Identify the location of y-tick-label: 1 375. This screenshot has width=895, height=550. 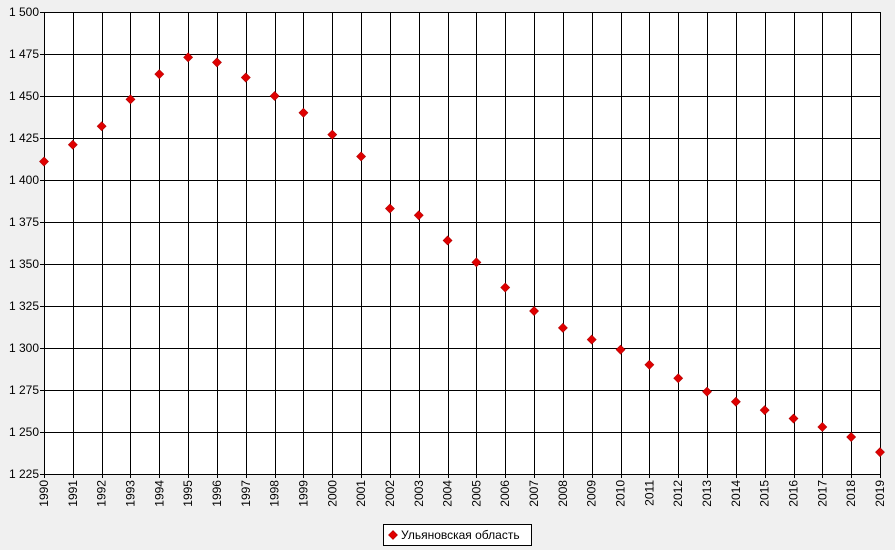
(24, 222).